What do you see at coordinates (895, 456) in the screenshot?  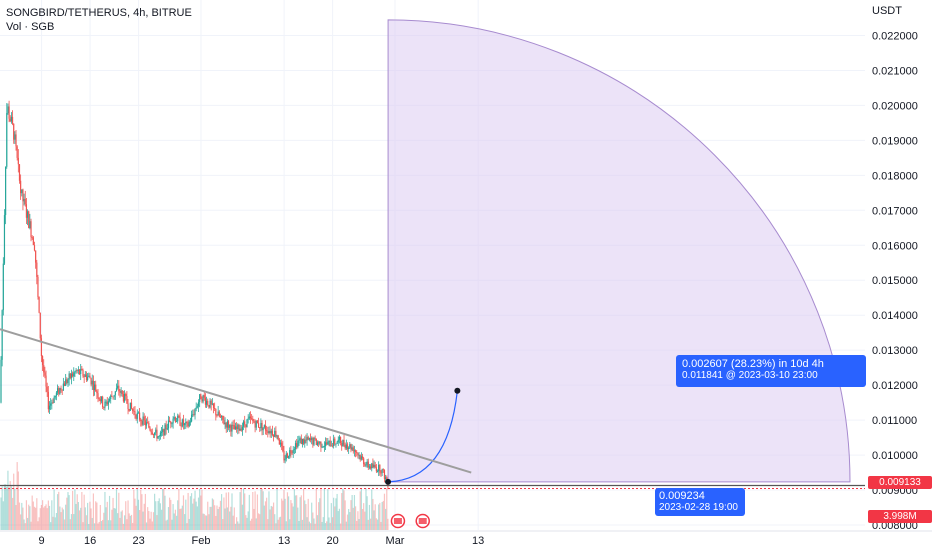 I see `price-tick-label: 0.010000` at bounding box center [895, 456].